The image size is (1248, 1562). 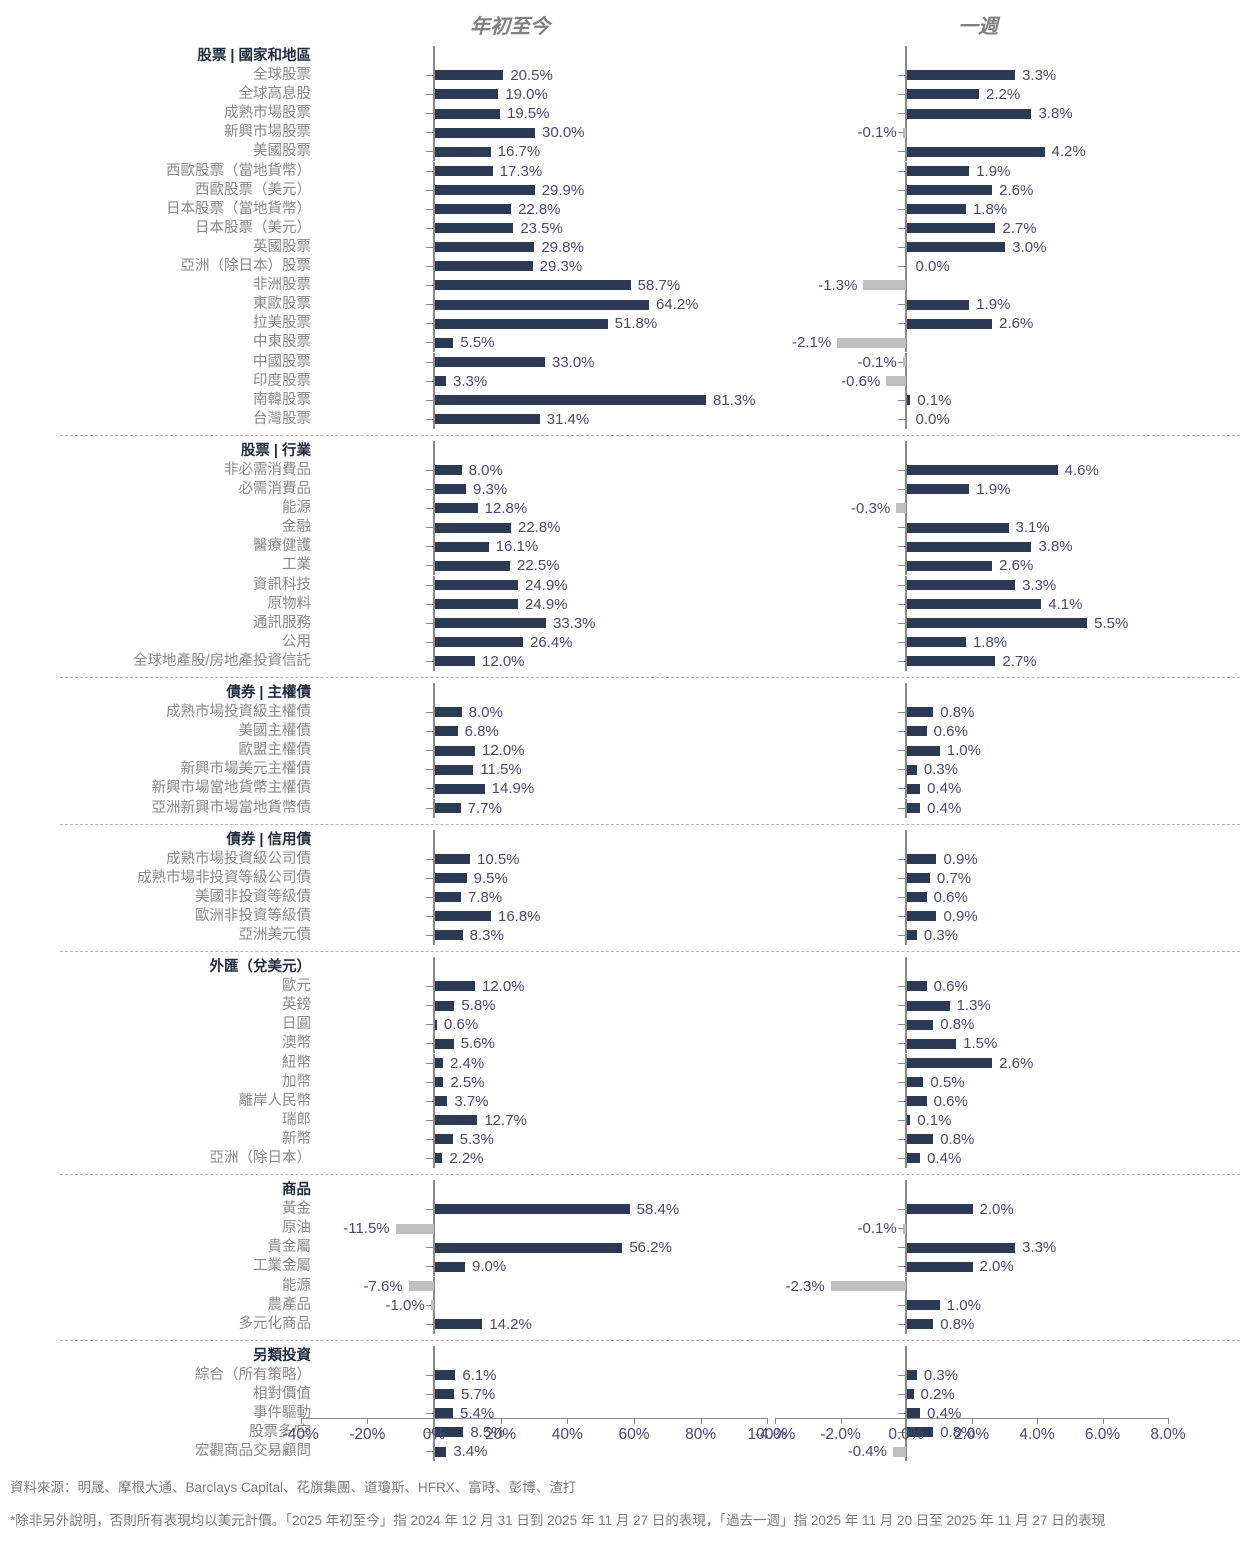 I want to click on group-title: 債券 | 信用債, so click(x=268, y=839).